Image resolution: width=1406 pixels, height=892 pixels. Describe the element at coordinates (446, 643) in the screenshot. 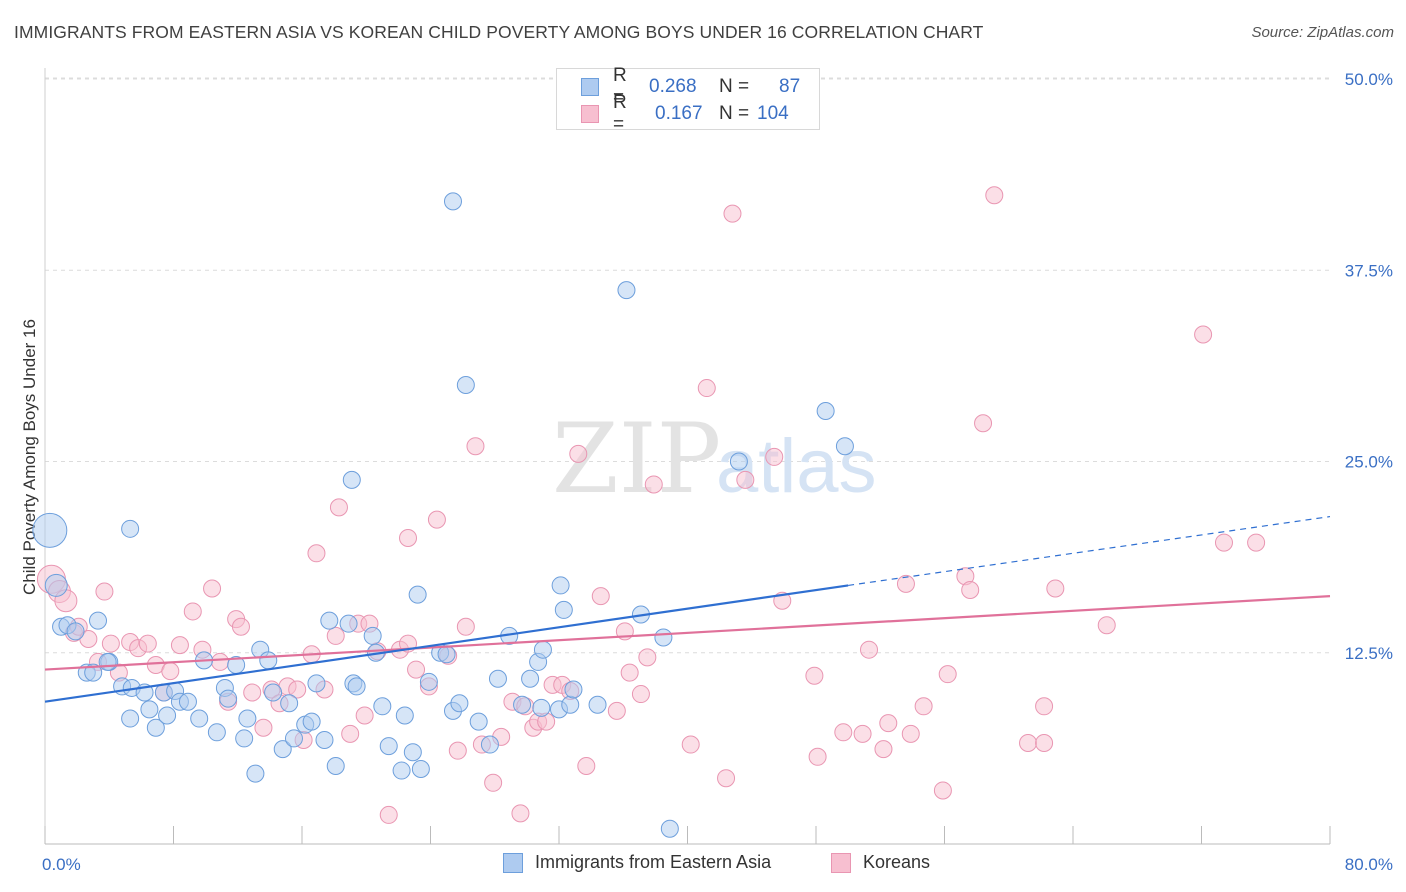

I see `trend-line-eastern-asia` at that location.